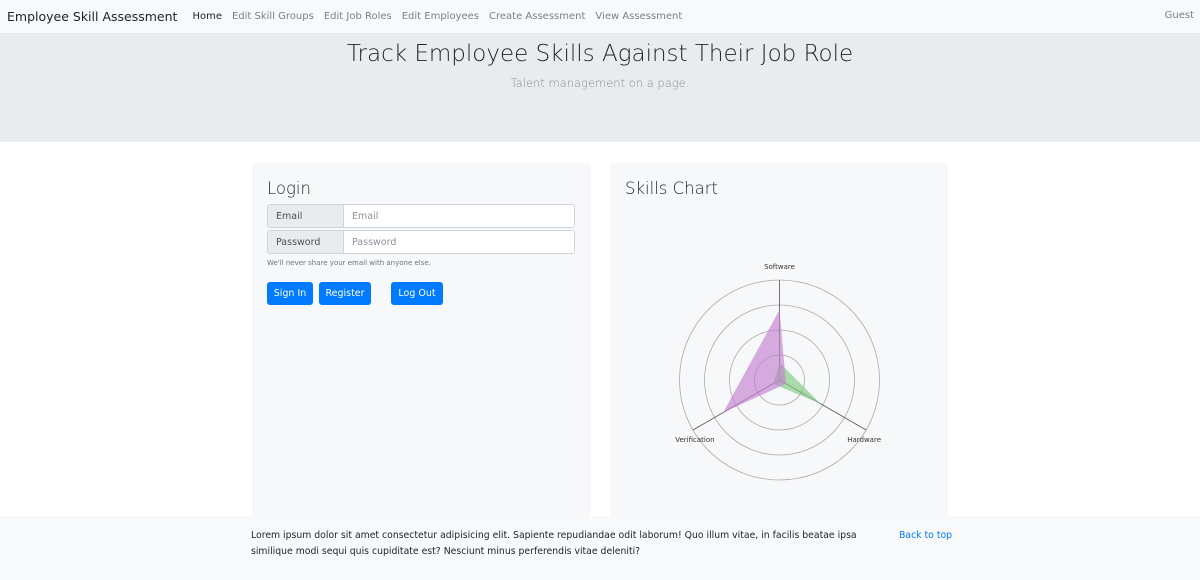 This screenshot has height=580, width=1200. I want to click on skills-radar-chart: Software Hardware Verification, so click(778, 372).